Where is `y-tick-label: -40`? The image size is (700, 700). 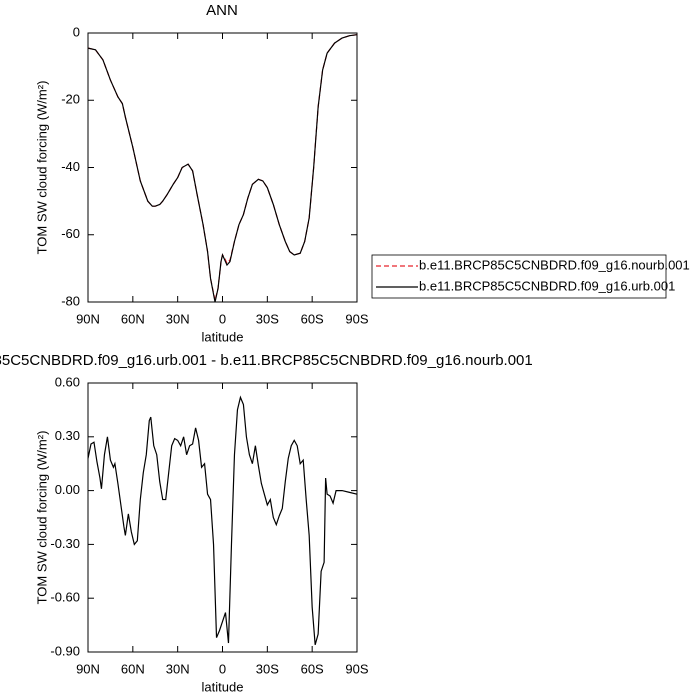
y-tick-label: -40 is located at coordinates (70, 166).